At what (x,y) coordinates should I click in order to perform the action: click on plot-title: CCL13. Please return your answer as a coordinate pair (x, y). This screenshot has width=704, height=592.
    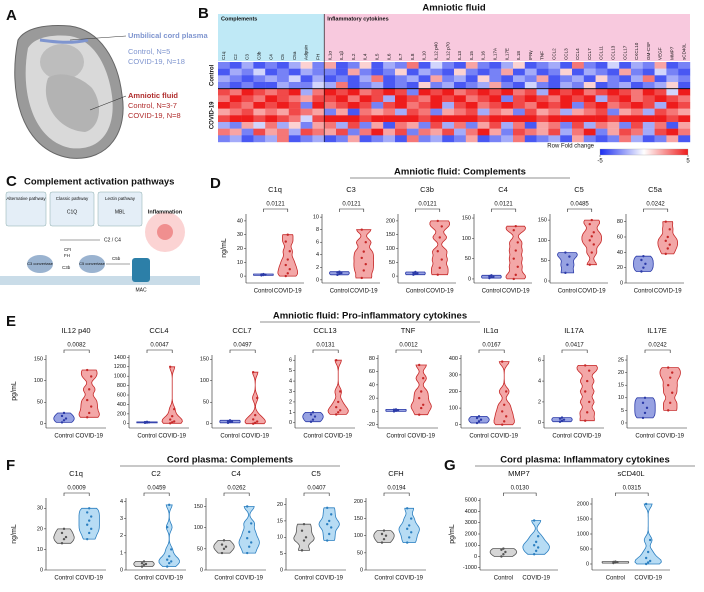
    Looking at the image, I should click on (324, 330).